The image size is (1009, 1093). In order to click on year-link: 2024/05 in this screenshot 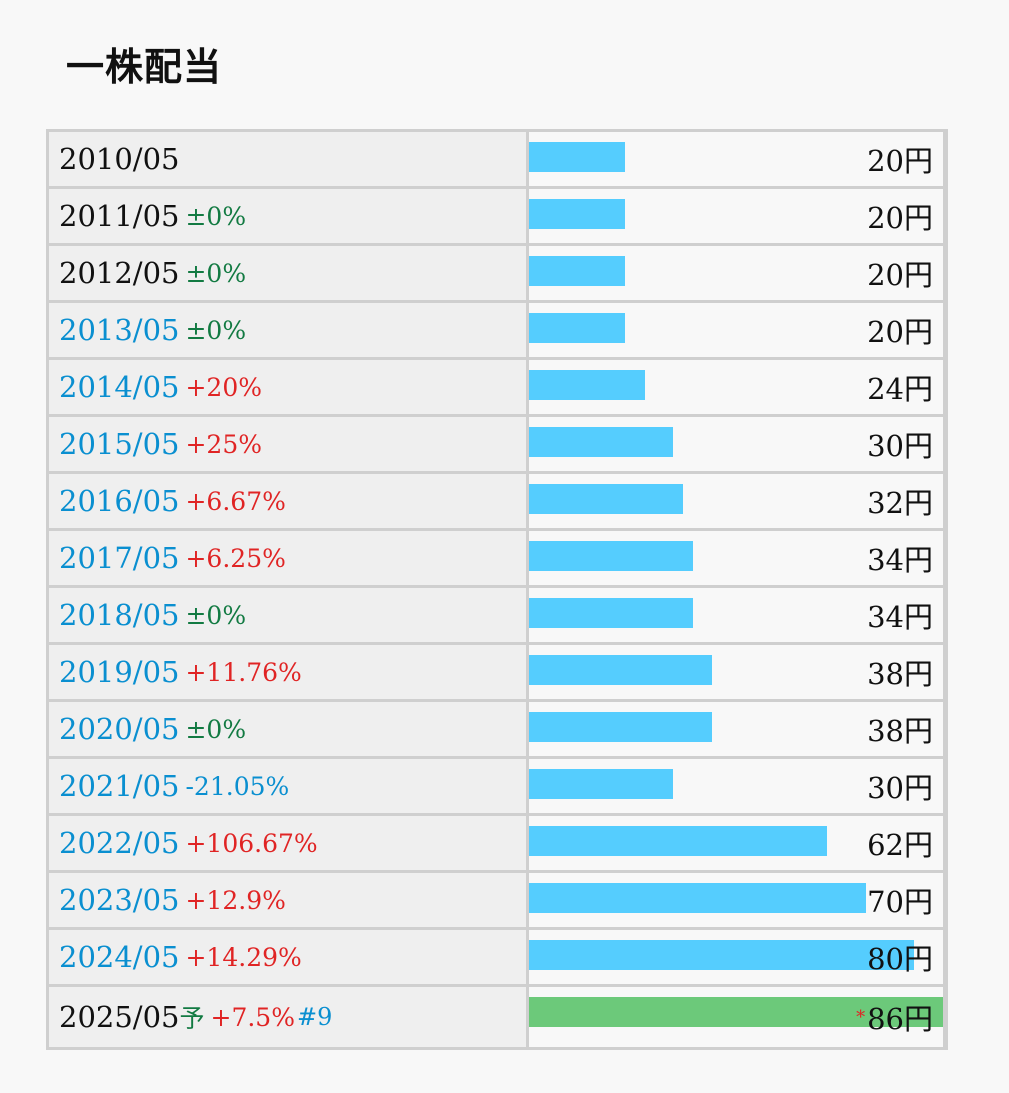, I will do `click(119, 957)`.